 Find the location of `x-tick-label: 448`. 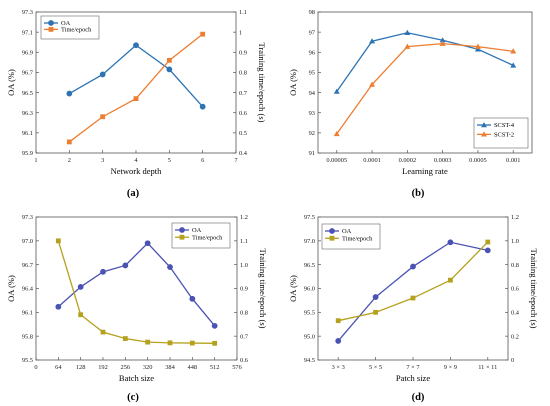

x-tick-label: 448 is located at coordinates (193, 367).